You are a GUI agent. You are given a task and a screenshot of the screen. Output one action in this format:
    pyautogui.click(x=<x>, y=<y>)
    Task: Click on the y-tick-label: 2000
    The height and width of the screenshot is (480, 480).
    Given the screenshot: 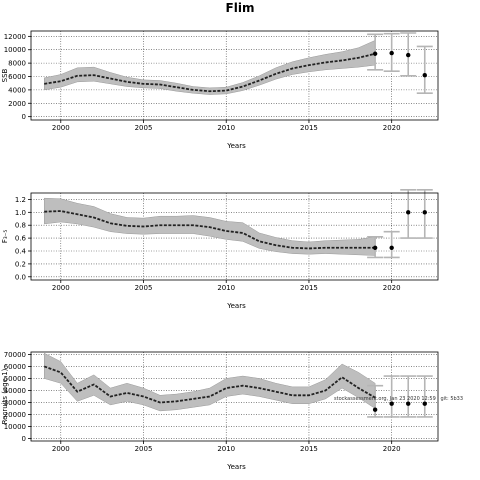 What is the action you would take?
    pyautogui.click(x=17, y=104)
    